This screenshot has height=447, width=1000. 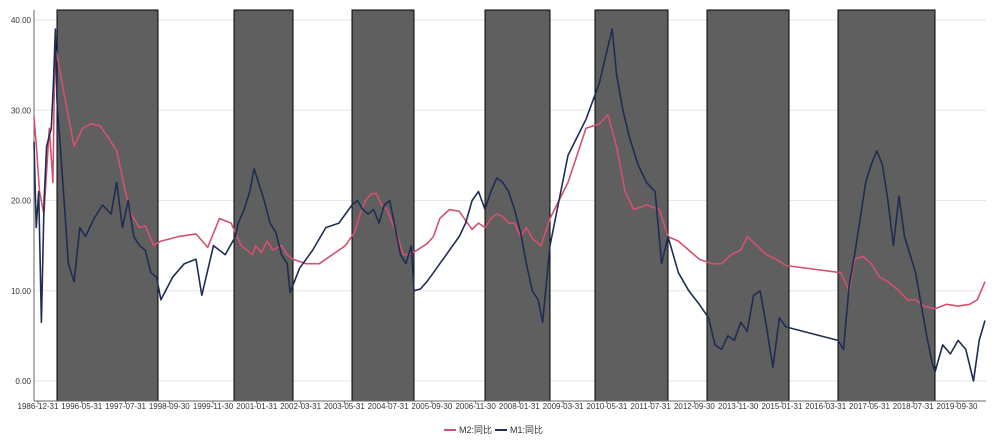 What do you see at coordinates (738, 406) in the screenshot?
I see `x-tick-label: 2013-11-30` at bounding box center [738, 406].